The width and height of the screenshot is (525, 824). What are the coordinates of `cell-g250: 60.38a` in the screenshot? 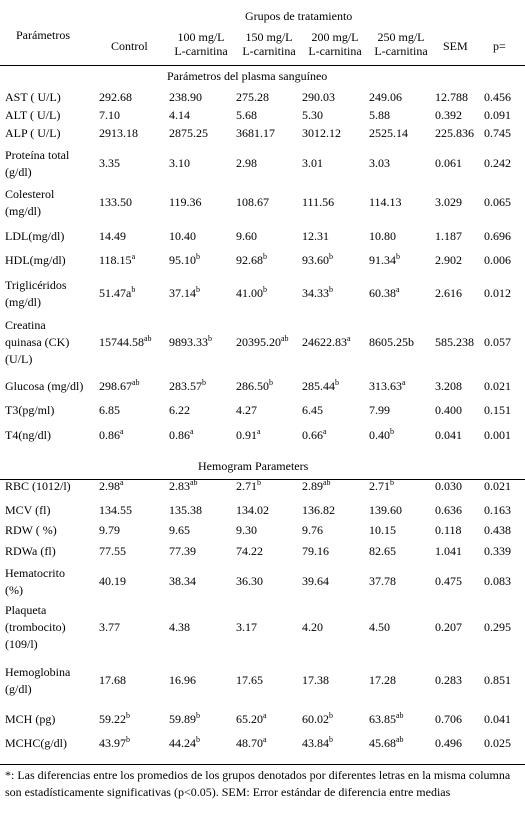 It's located at (384, 293).